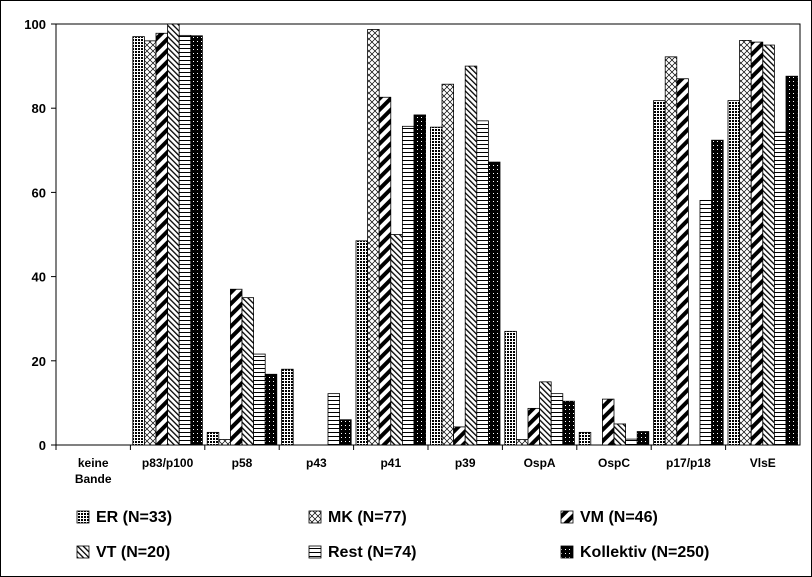 Image resolution: width=812 pixels, height=577 pixels. I want to click on x-tick-label: OspA, so click(540, 463).